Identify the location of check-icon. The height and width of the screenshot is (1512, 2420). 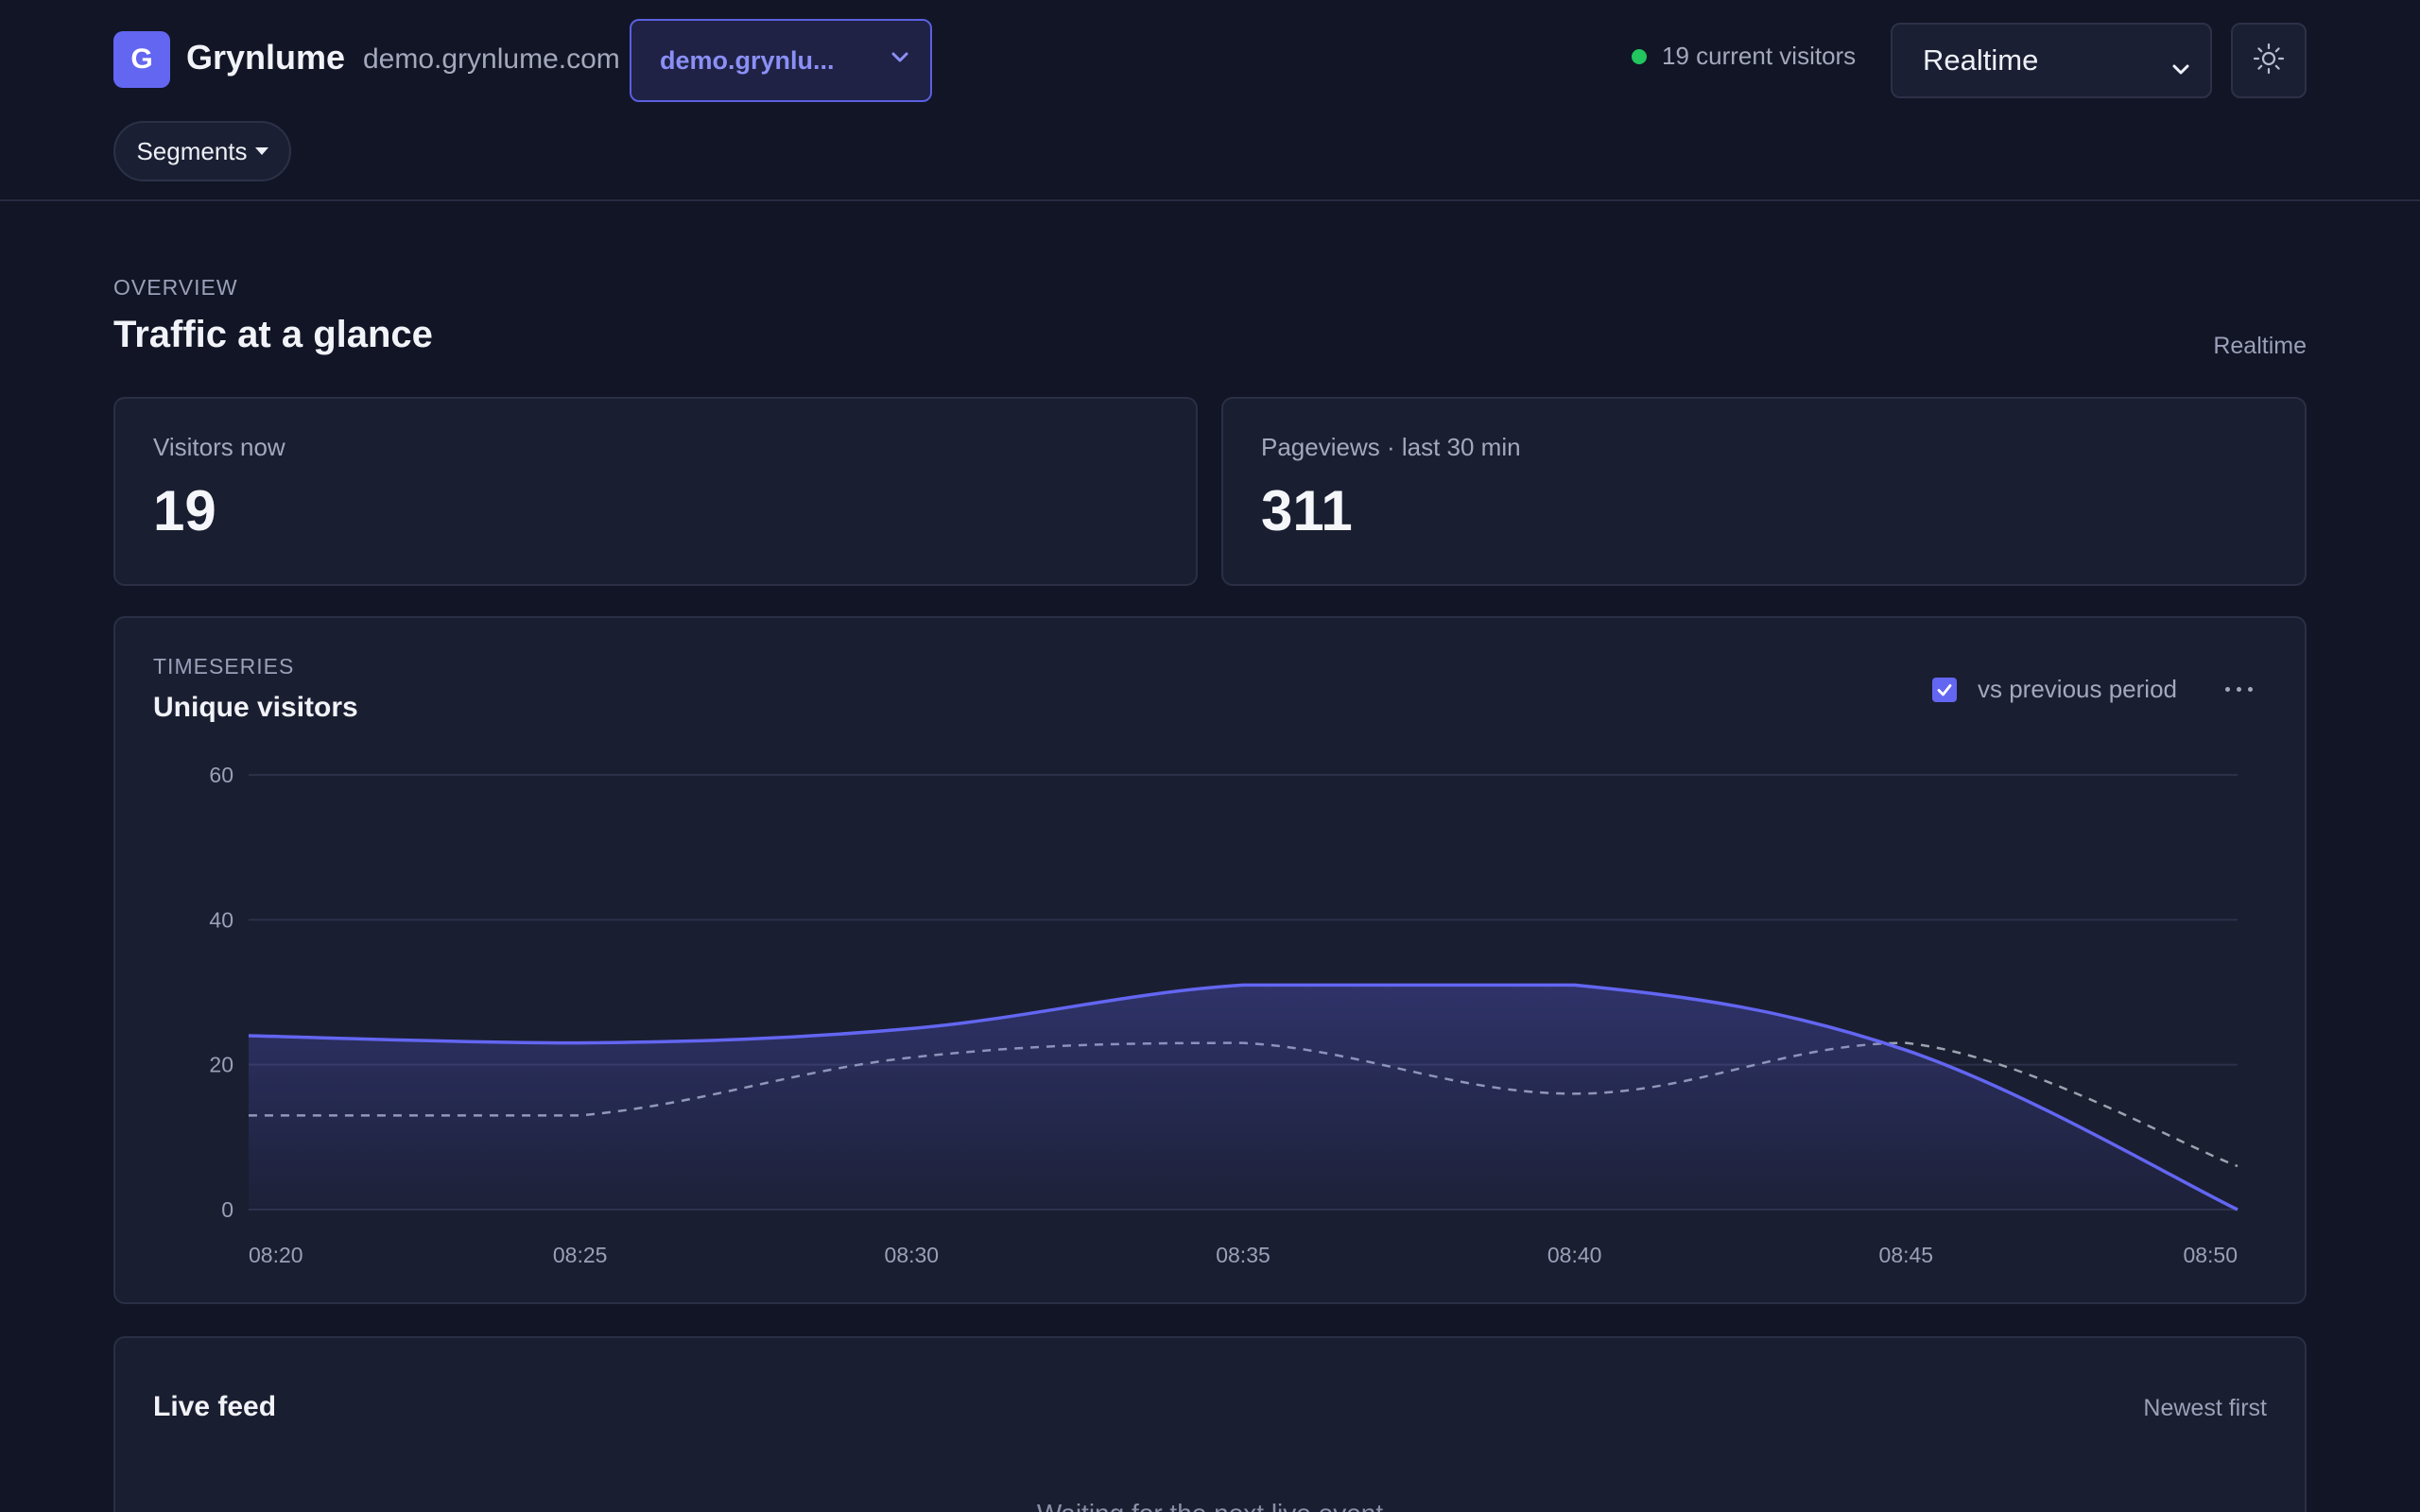
(1944, 689).